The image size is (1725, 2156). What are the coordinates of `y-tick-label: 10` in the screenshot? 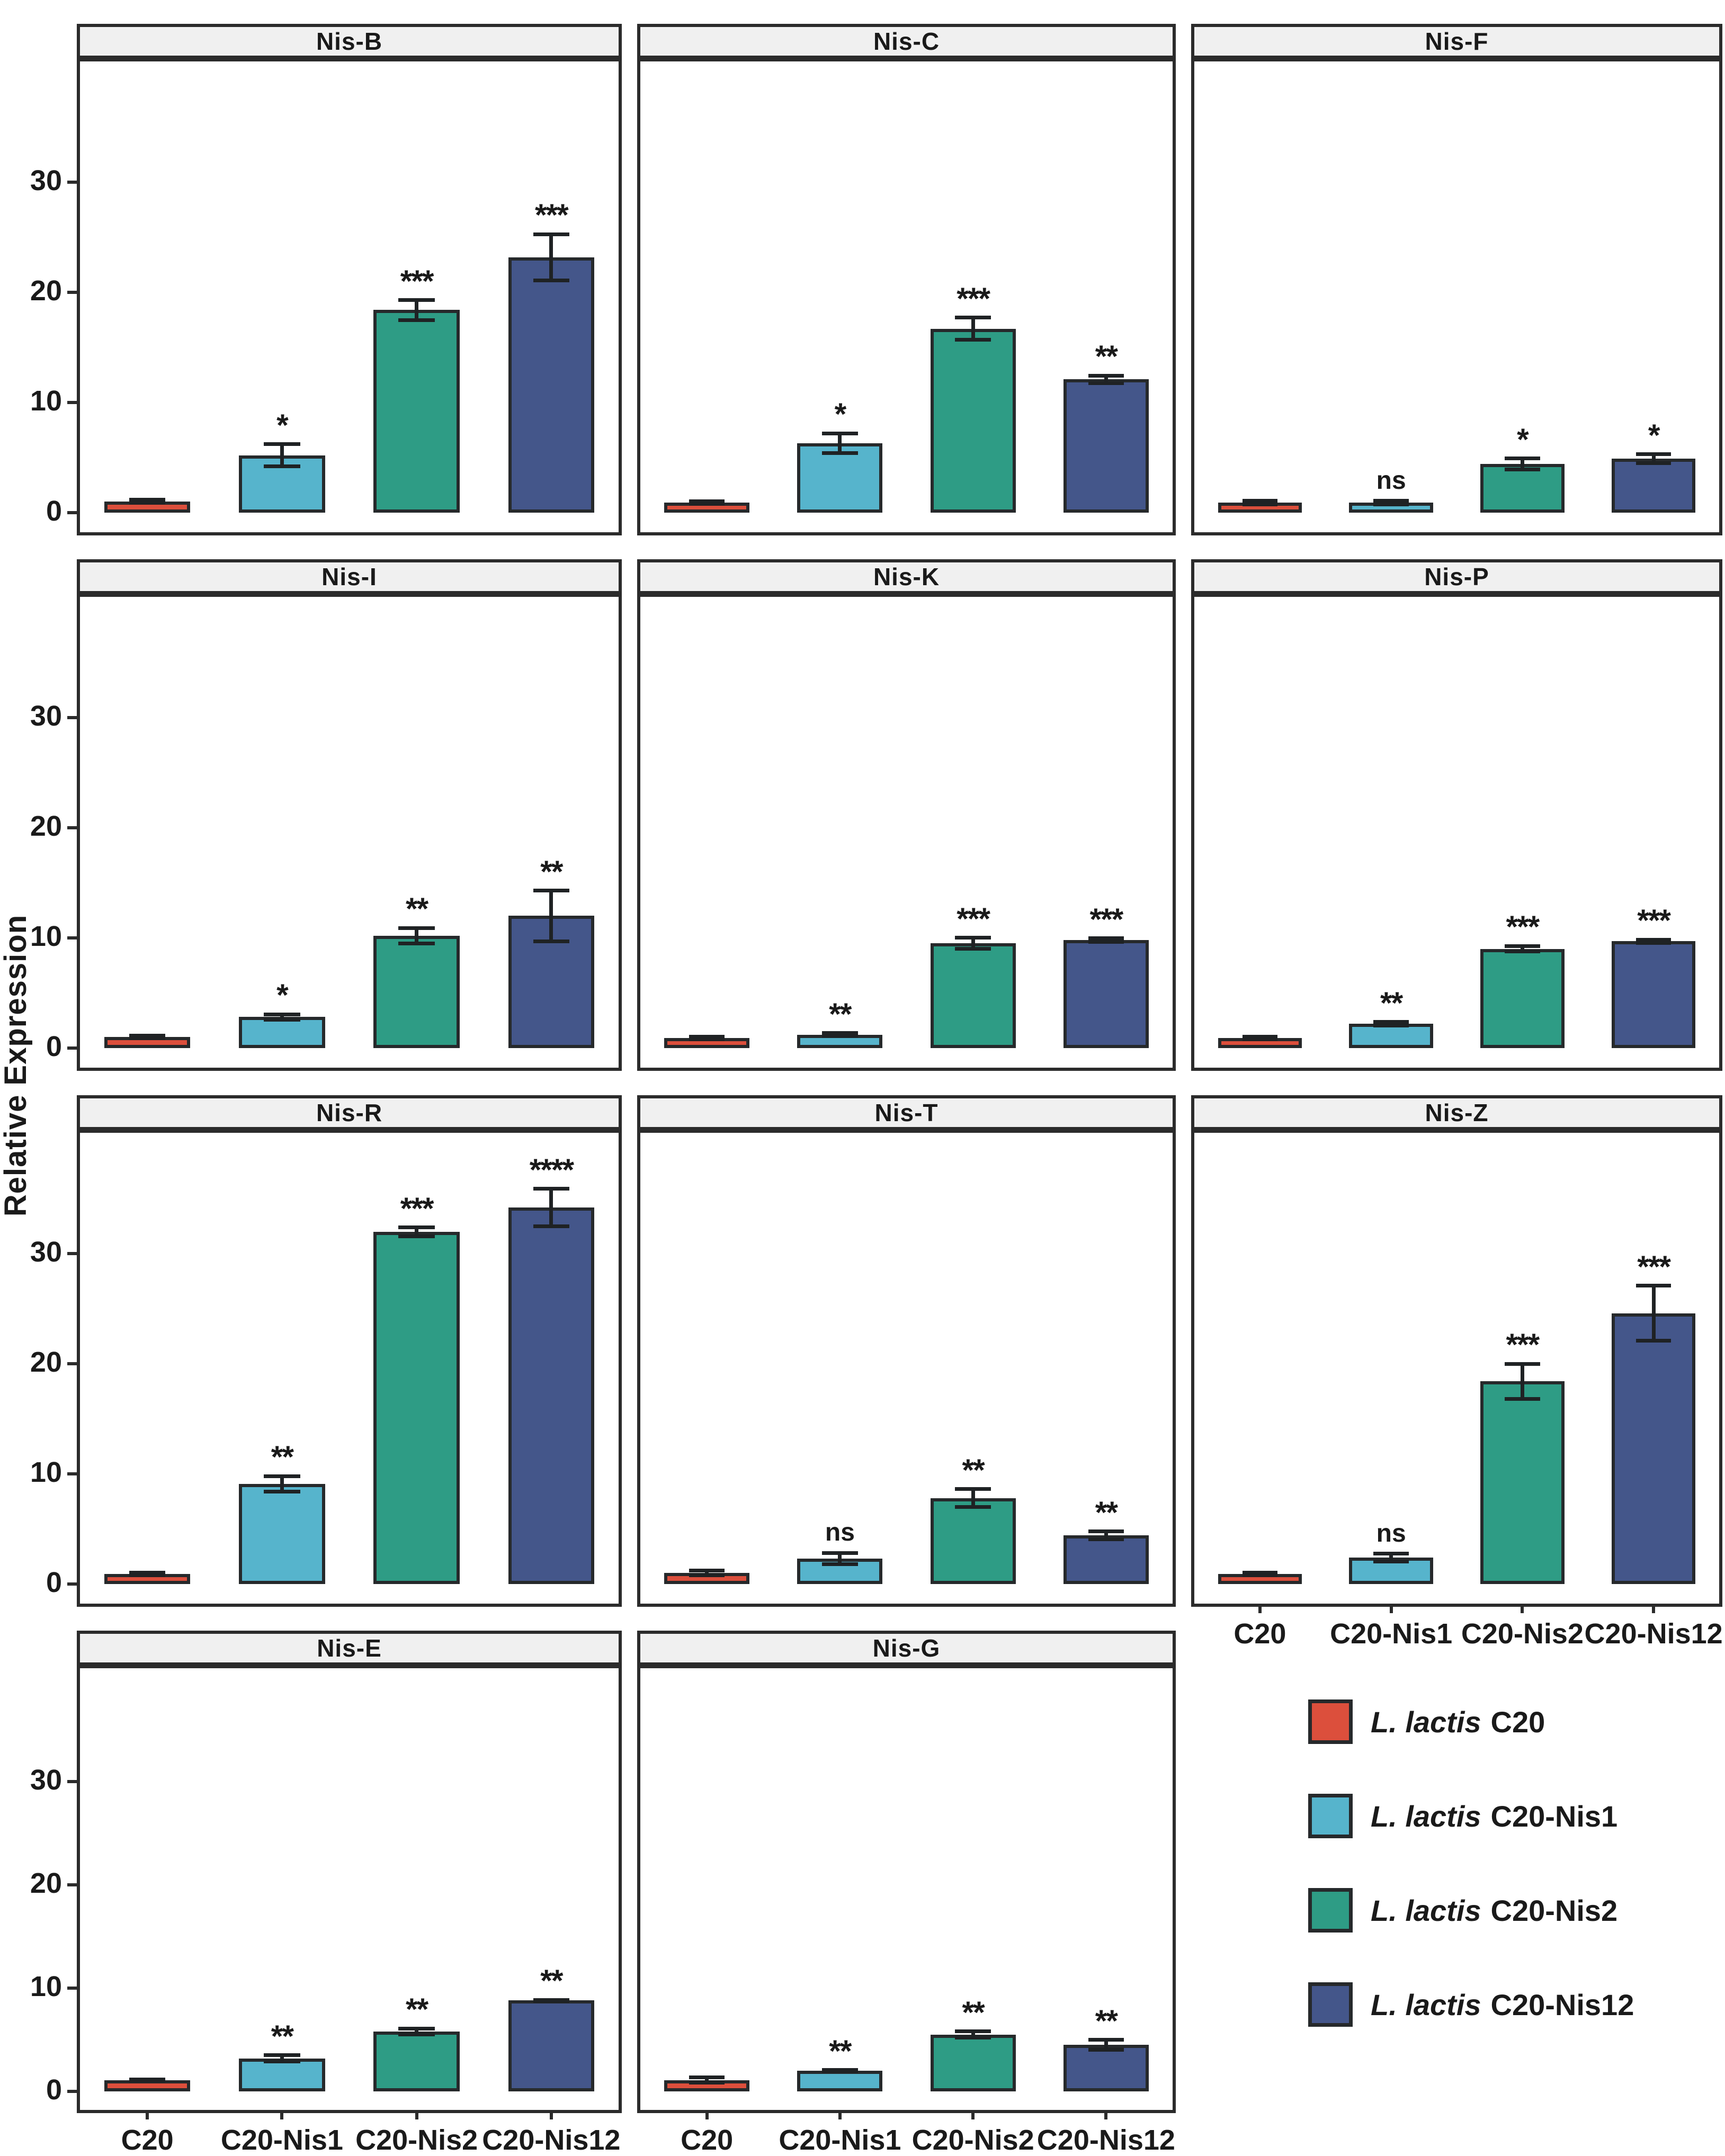 It's located at (46, 1472).